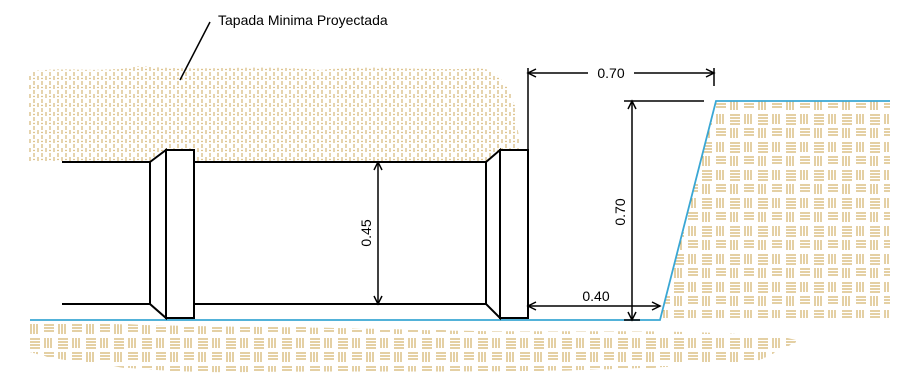  I want to click on backfill-soil, so click(274, 114).